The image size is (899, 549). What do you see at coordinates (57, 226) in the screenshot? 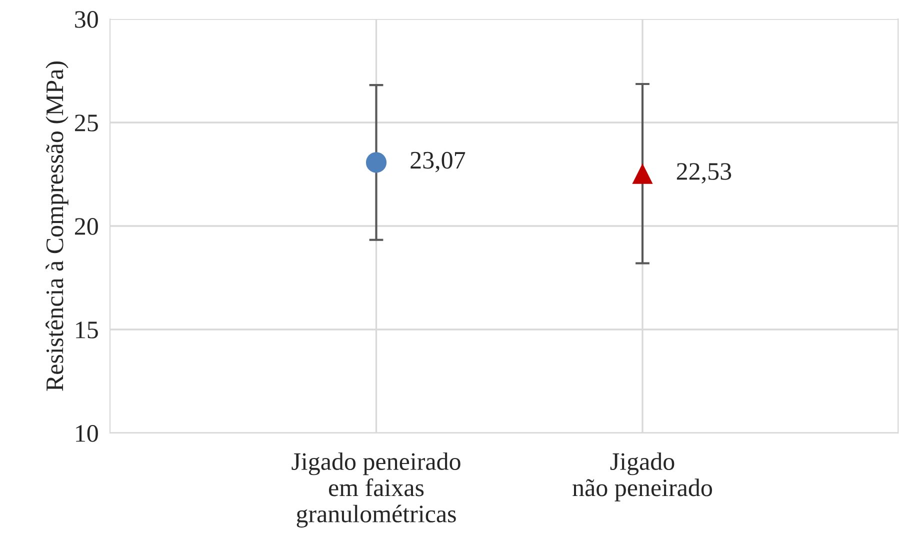
I see `y-axis-title: Resistência à Compressão (MPa)` at bounding box center [57, 226].